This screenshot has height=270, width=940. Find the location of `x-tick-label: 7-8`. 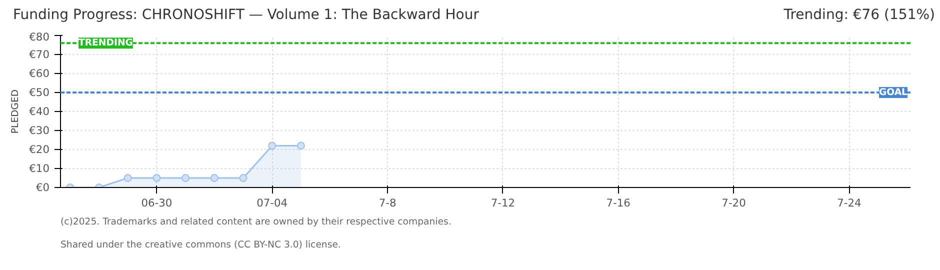

x-tick-label: 7-8 is located at coordinates (387, 203).